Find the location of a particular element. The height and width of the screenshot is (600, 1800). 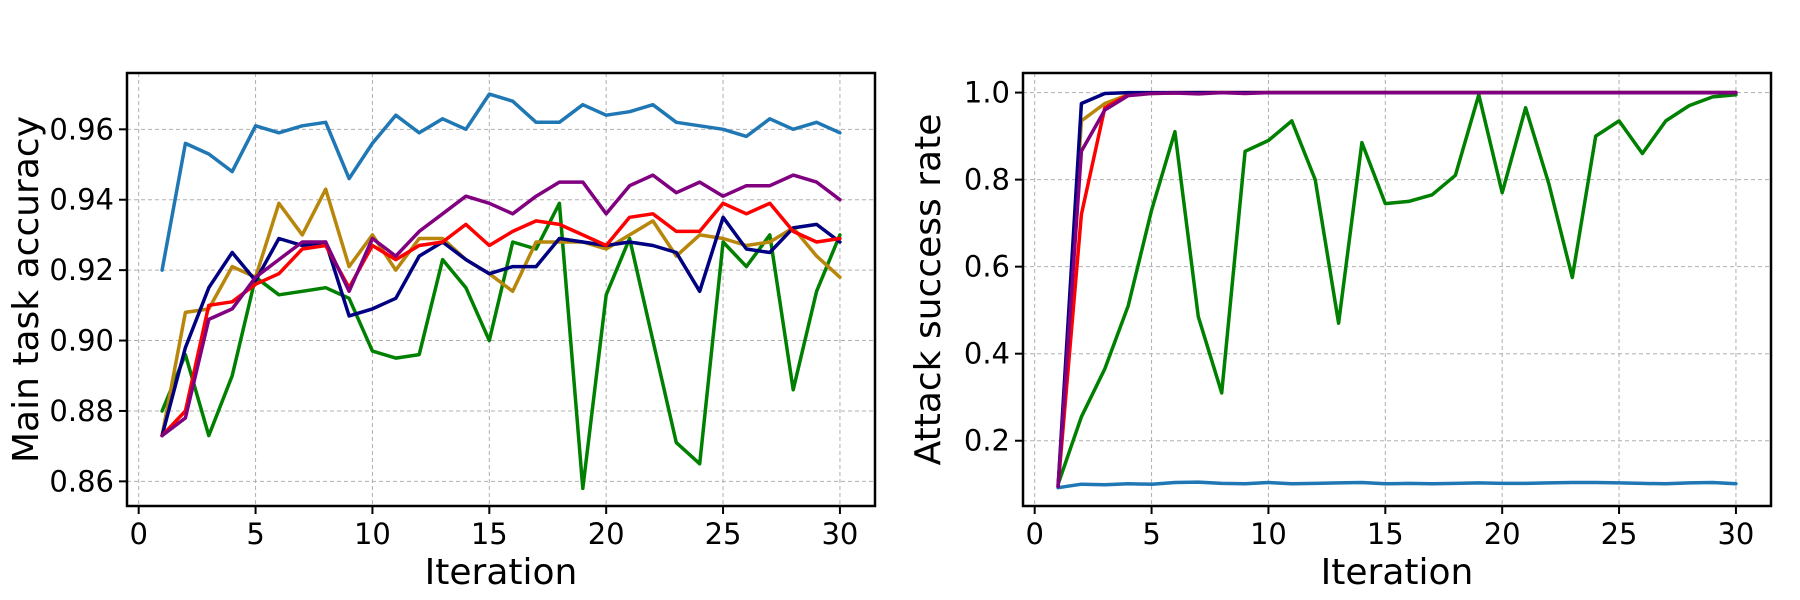

y-axis-label: Main task accuracy is located at coordinates (26, 289).